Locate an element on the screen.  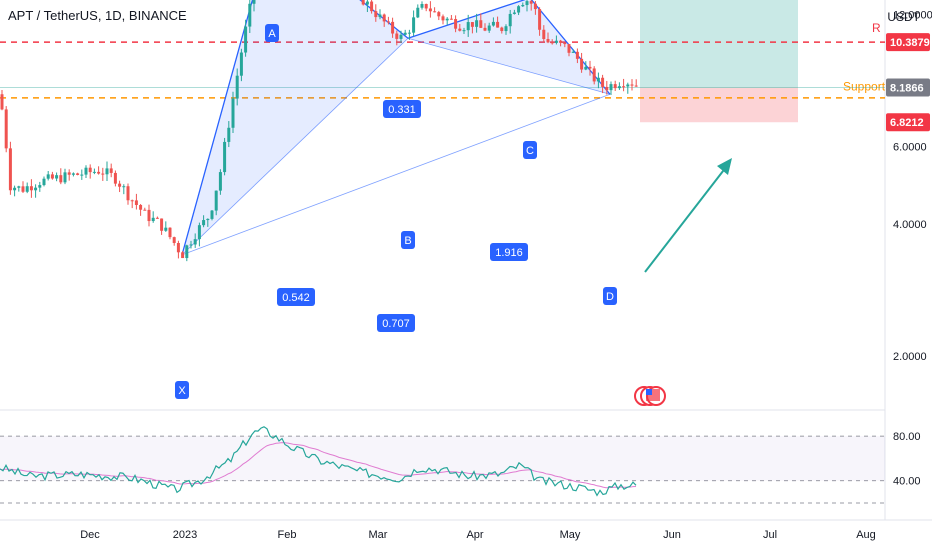
x-tick-label: Jun is located at coordinates (672, 535).